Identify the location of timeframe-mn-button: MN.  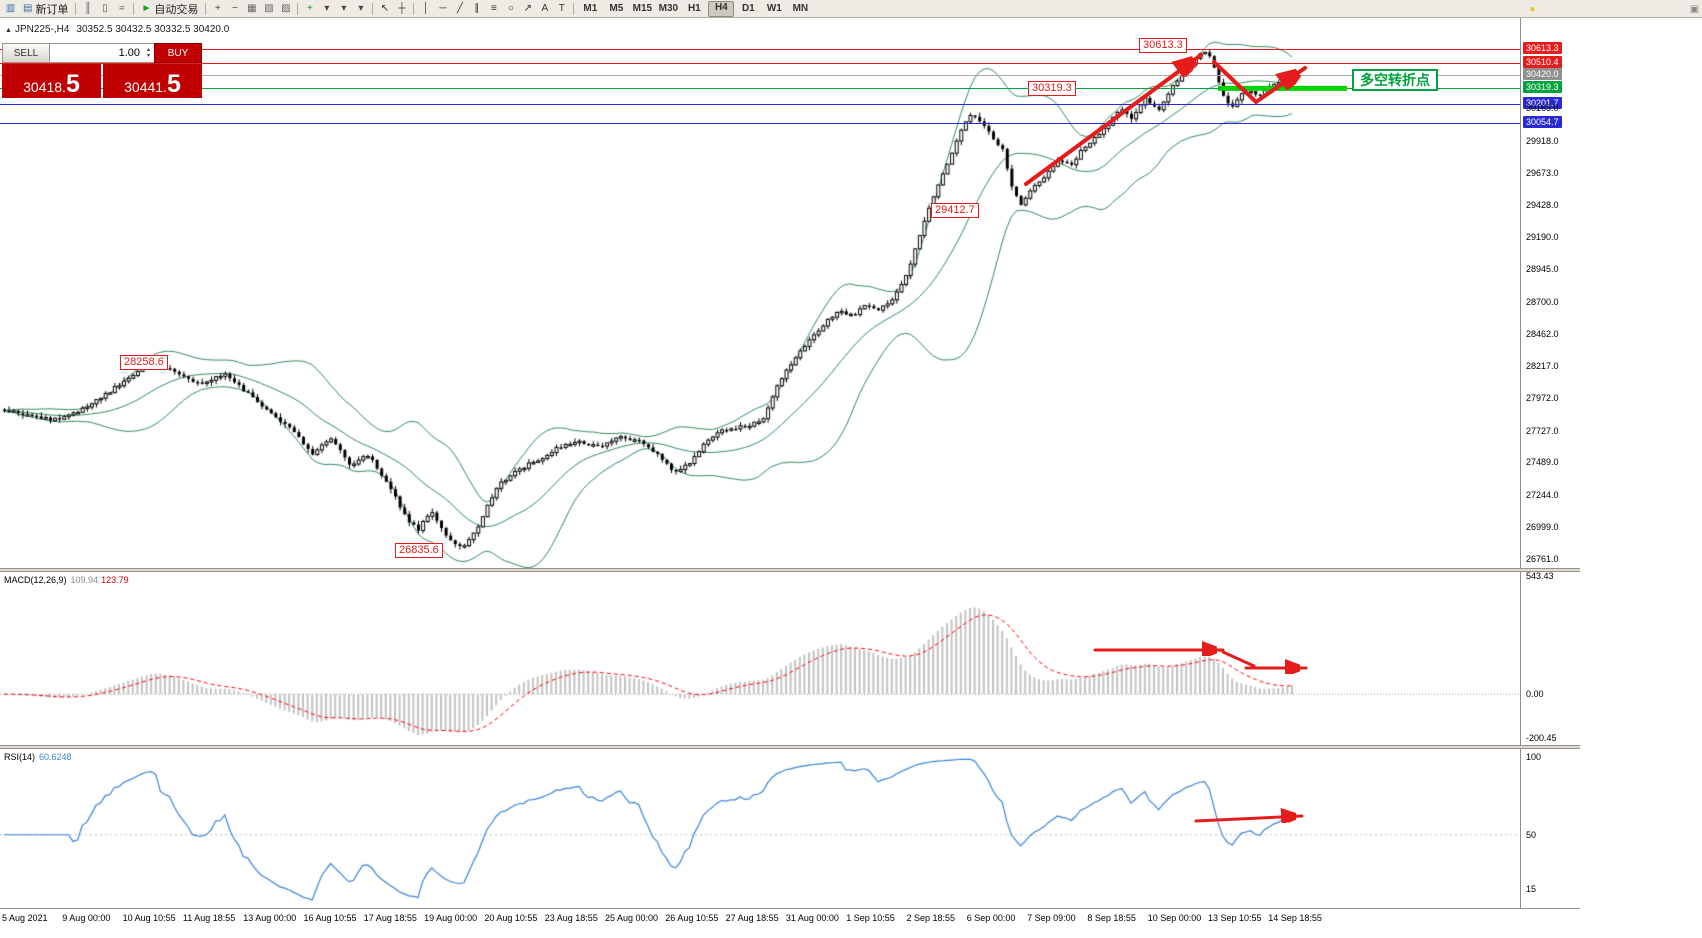
(800, 8).